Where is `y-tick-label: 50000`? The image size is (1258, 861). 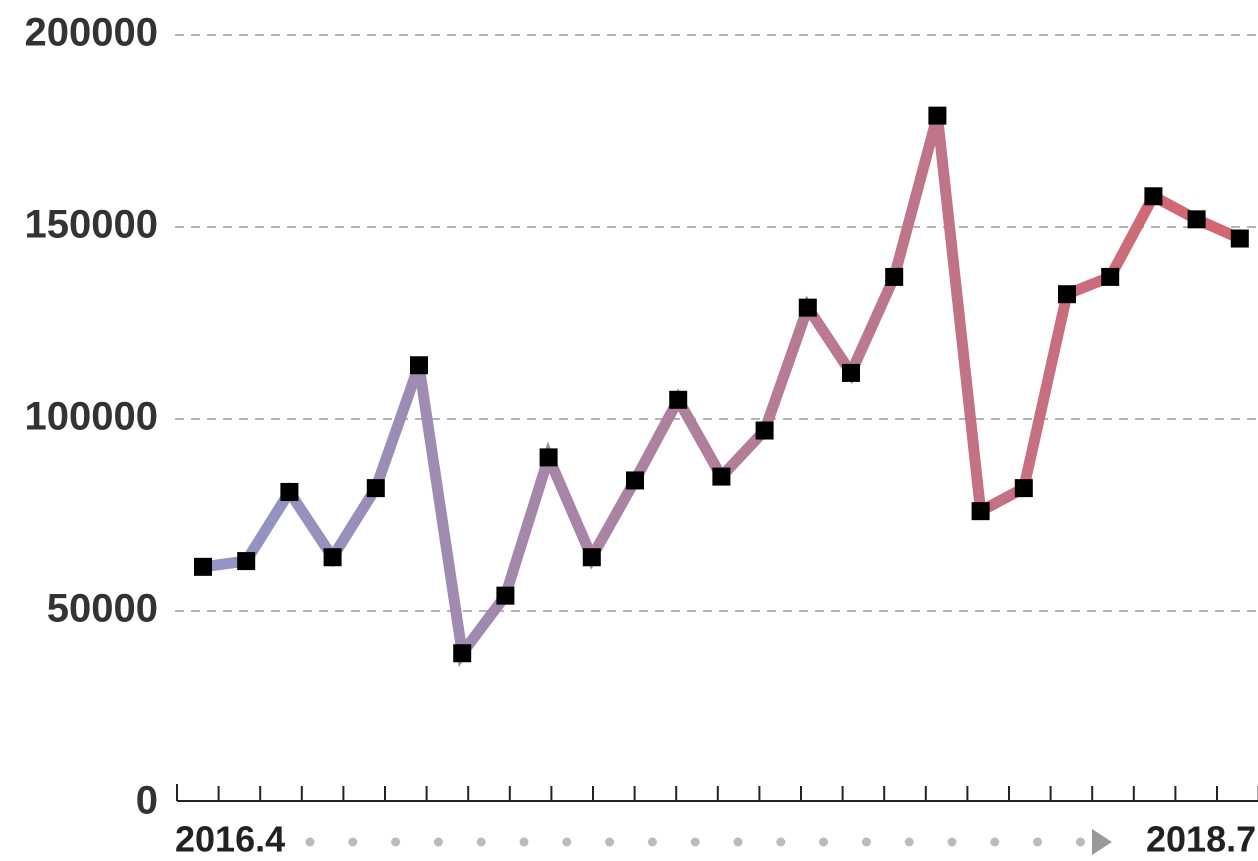
y-tick-label: 50000 is located at coordinates (102, 609).